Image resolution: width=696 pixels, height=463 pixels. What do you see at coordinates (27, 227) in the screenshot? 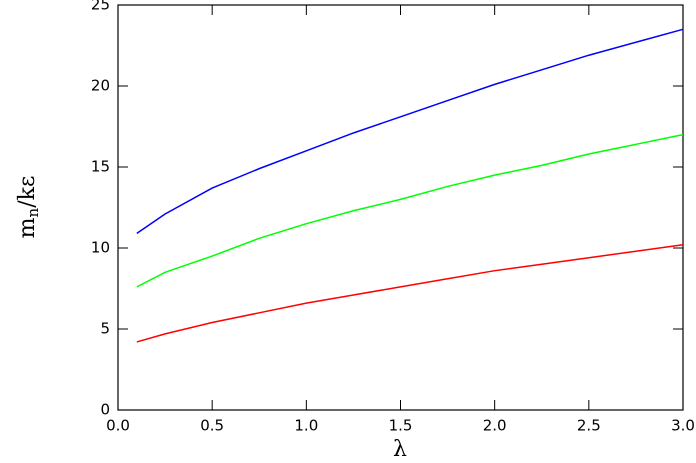
I see `y-label-base: m` at bounding box center [27, 227].